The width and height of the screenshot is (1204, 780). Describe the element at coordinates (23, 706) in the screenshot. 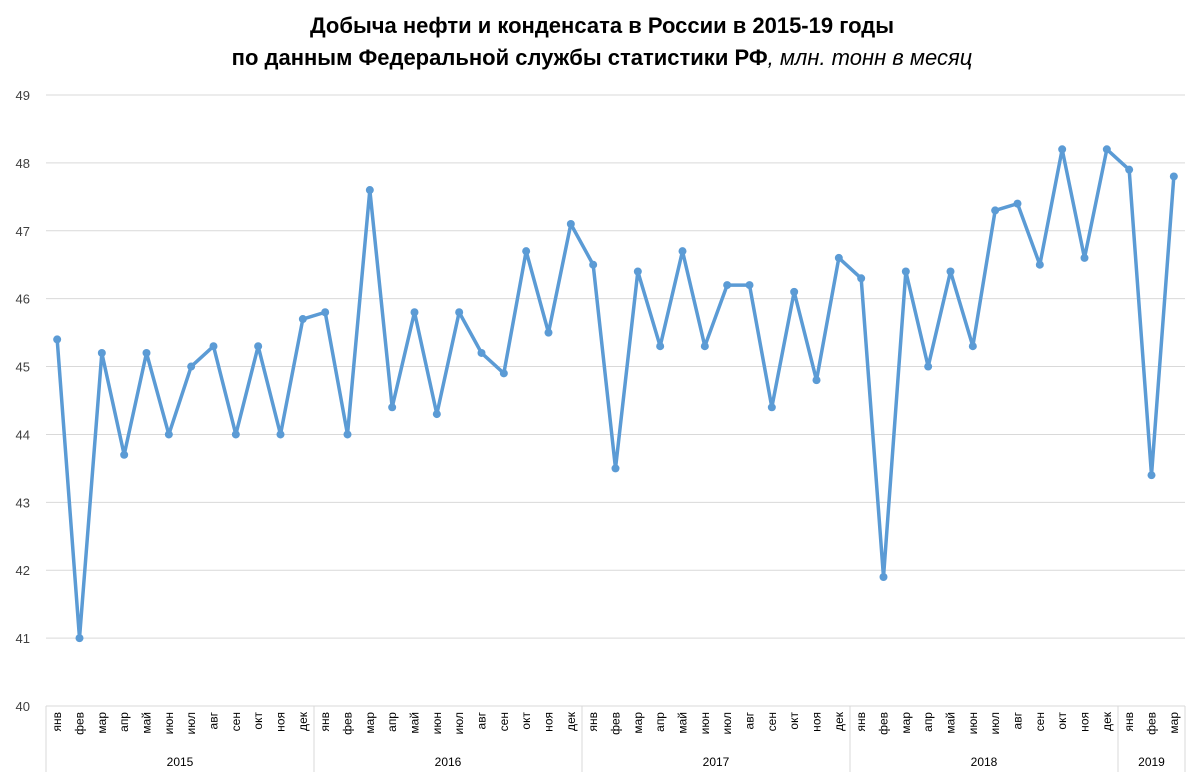

I see `y-tick-label: 40` at that location.